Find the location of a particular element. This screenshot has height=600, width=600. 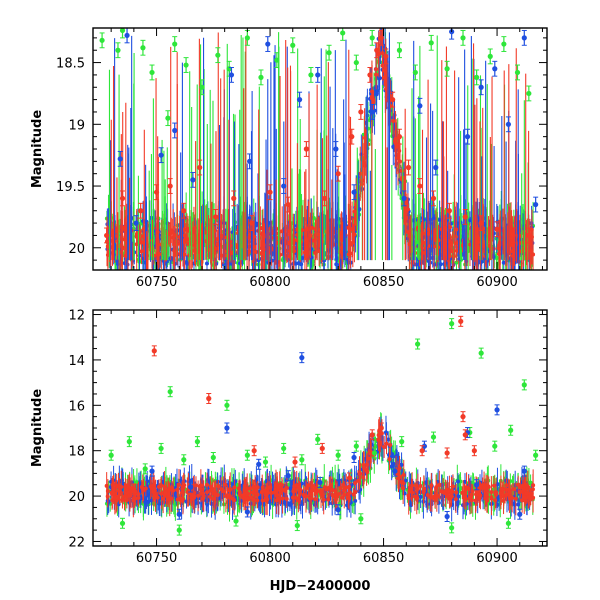

y-tick-label: 19 is located at coordinates (76, 125).